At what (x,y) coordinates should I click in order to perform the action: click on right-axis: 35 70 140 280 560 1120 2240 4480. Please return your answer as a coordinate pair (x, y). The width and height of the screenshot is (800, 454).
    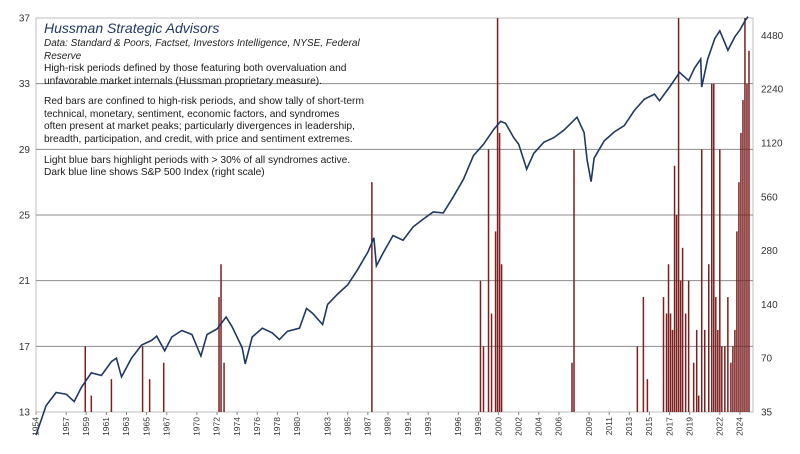
    Looking at the image, I should click on (772, 225).